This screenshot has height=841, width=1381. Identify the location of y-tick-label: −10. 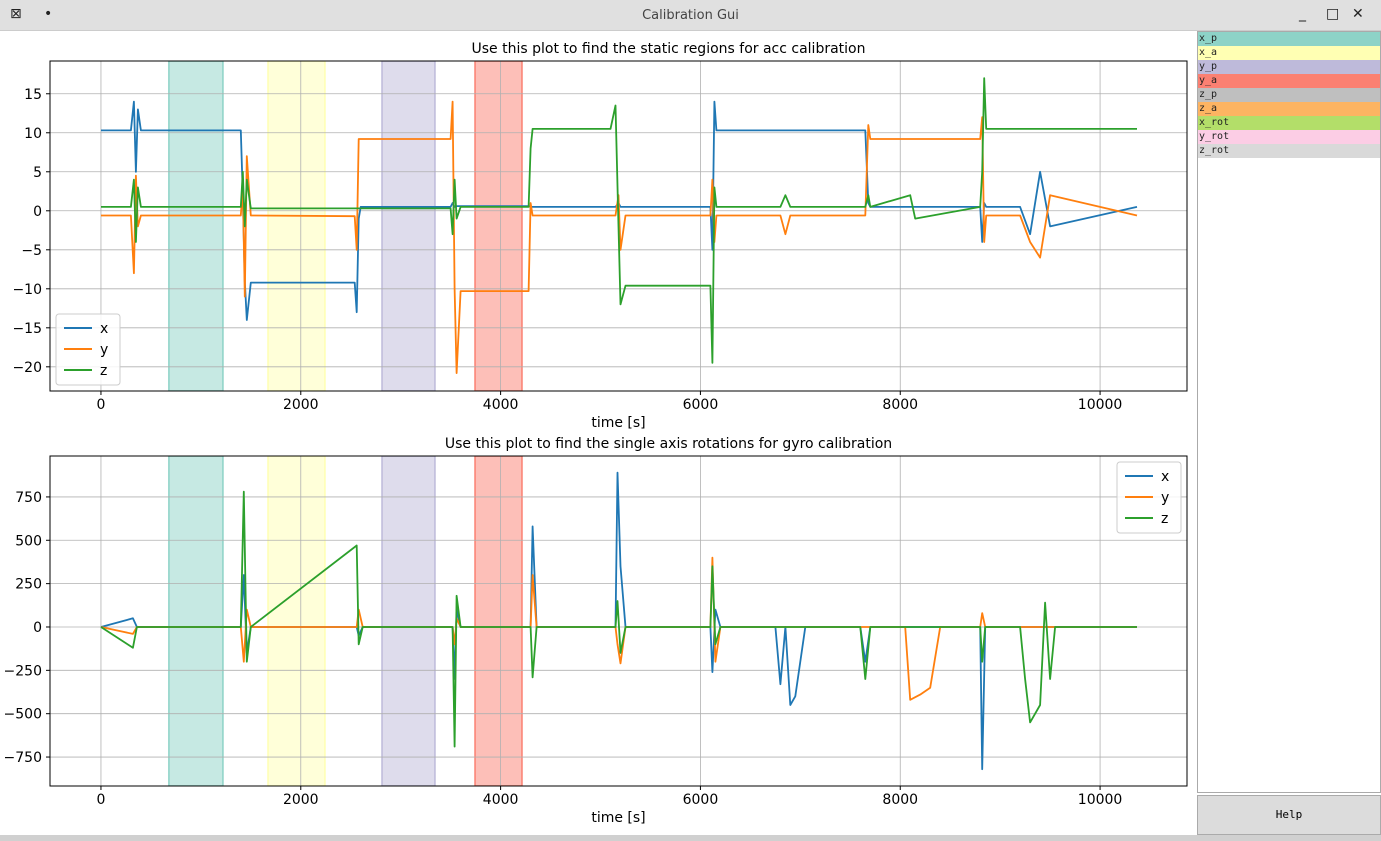
(27, 290).